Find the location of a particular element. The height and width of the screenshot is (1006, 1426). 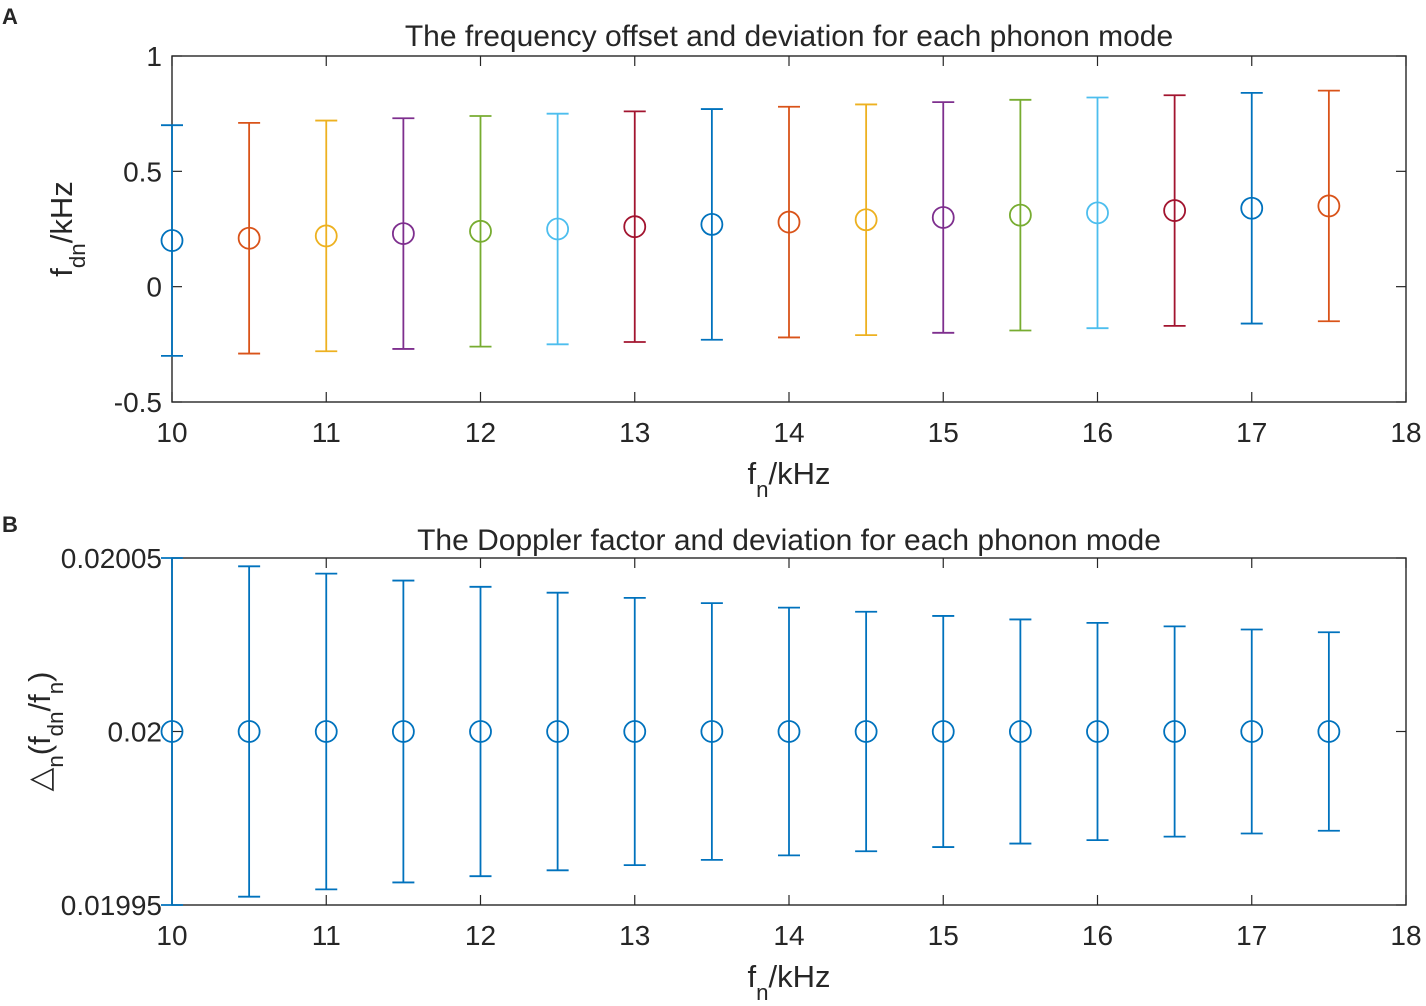

panel-label-b: B is located at coordinates (10, 524).